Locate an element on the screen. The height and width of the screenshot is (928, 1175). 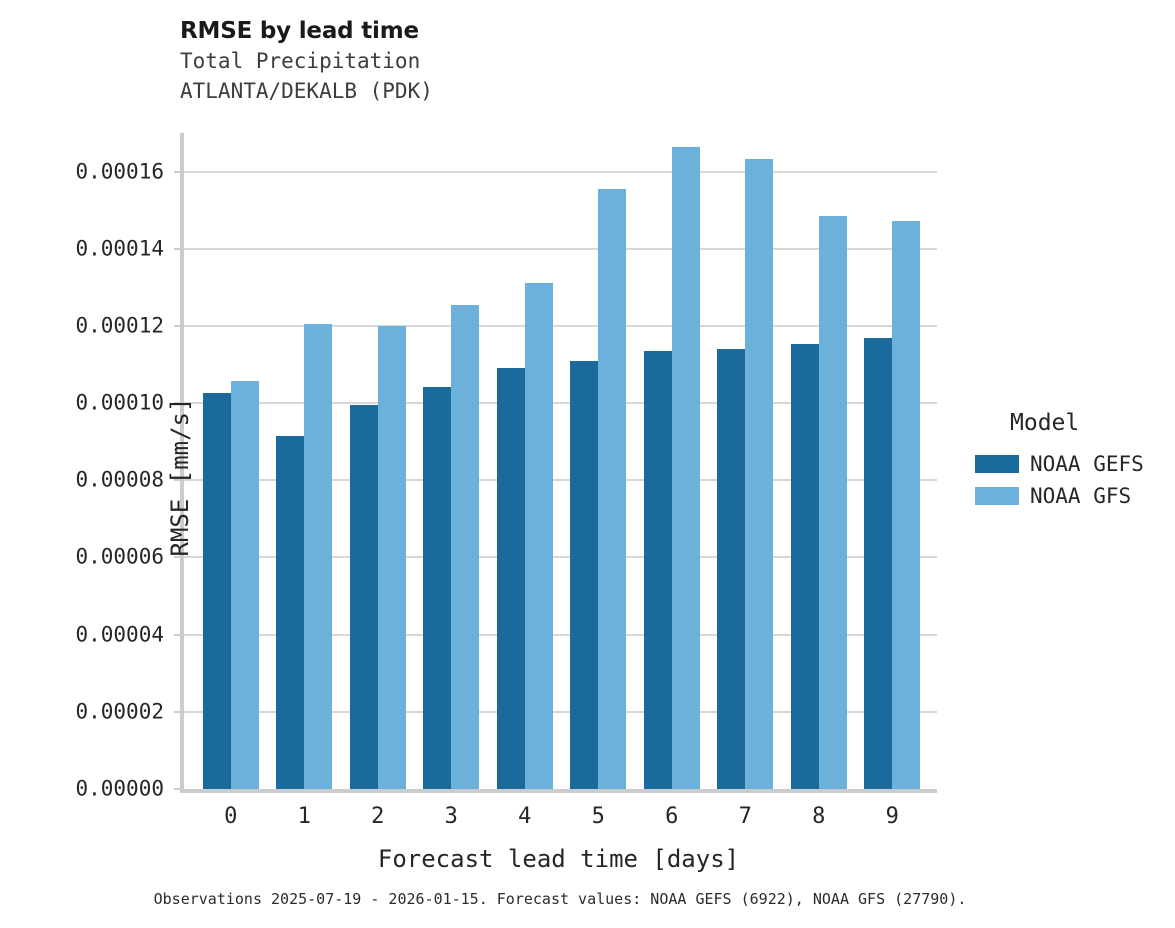
legend-title: Model is located at coordinates (1045, 423).